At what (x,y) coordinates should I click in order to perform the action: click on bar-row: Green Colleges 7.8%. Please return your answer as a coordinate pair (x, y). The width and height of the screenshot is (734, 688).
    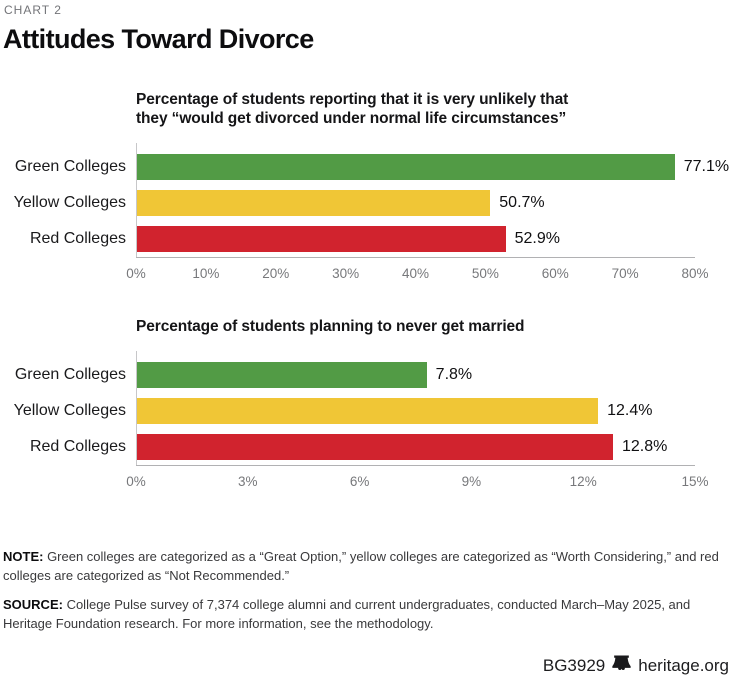
    Looking at the image, I should click on (347, 375).